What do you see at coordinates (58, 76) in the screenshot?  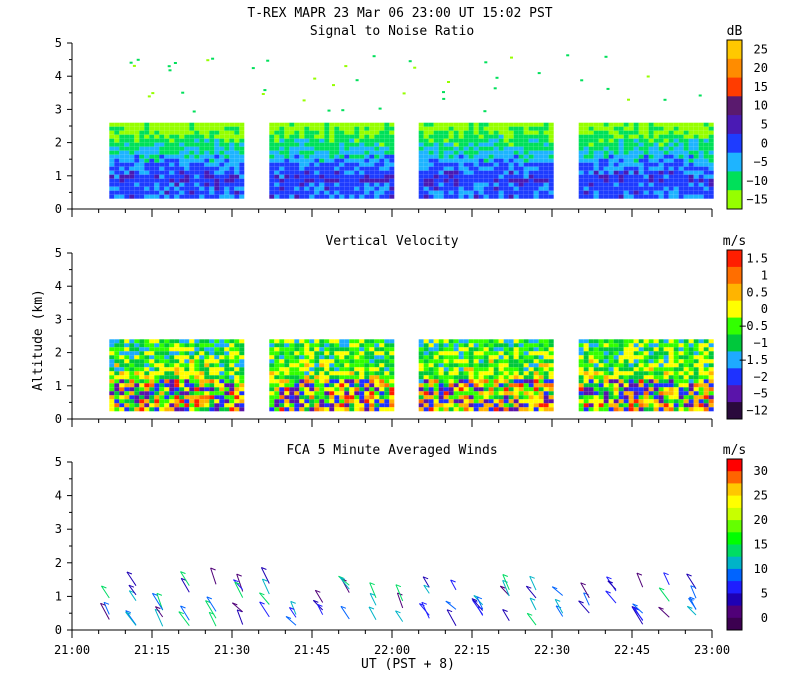 I see `y-tick-label: 4` at bounding box center [58, 76].